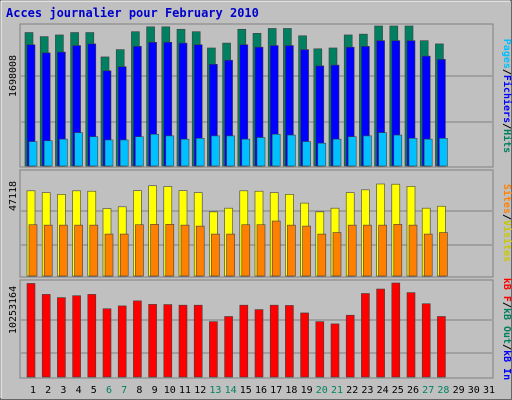 The width and height of the screenshot is (512, 400). I want to click on x-tick-label: 3, so click(63, 390).